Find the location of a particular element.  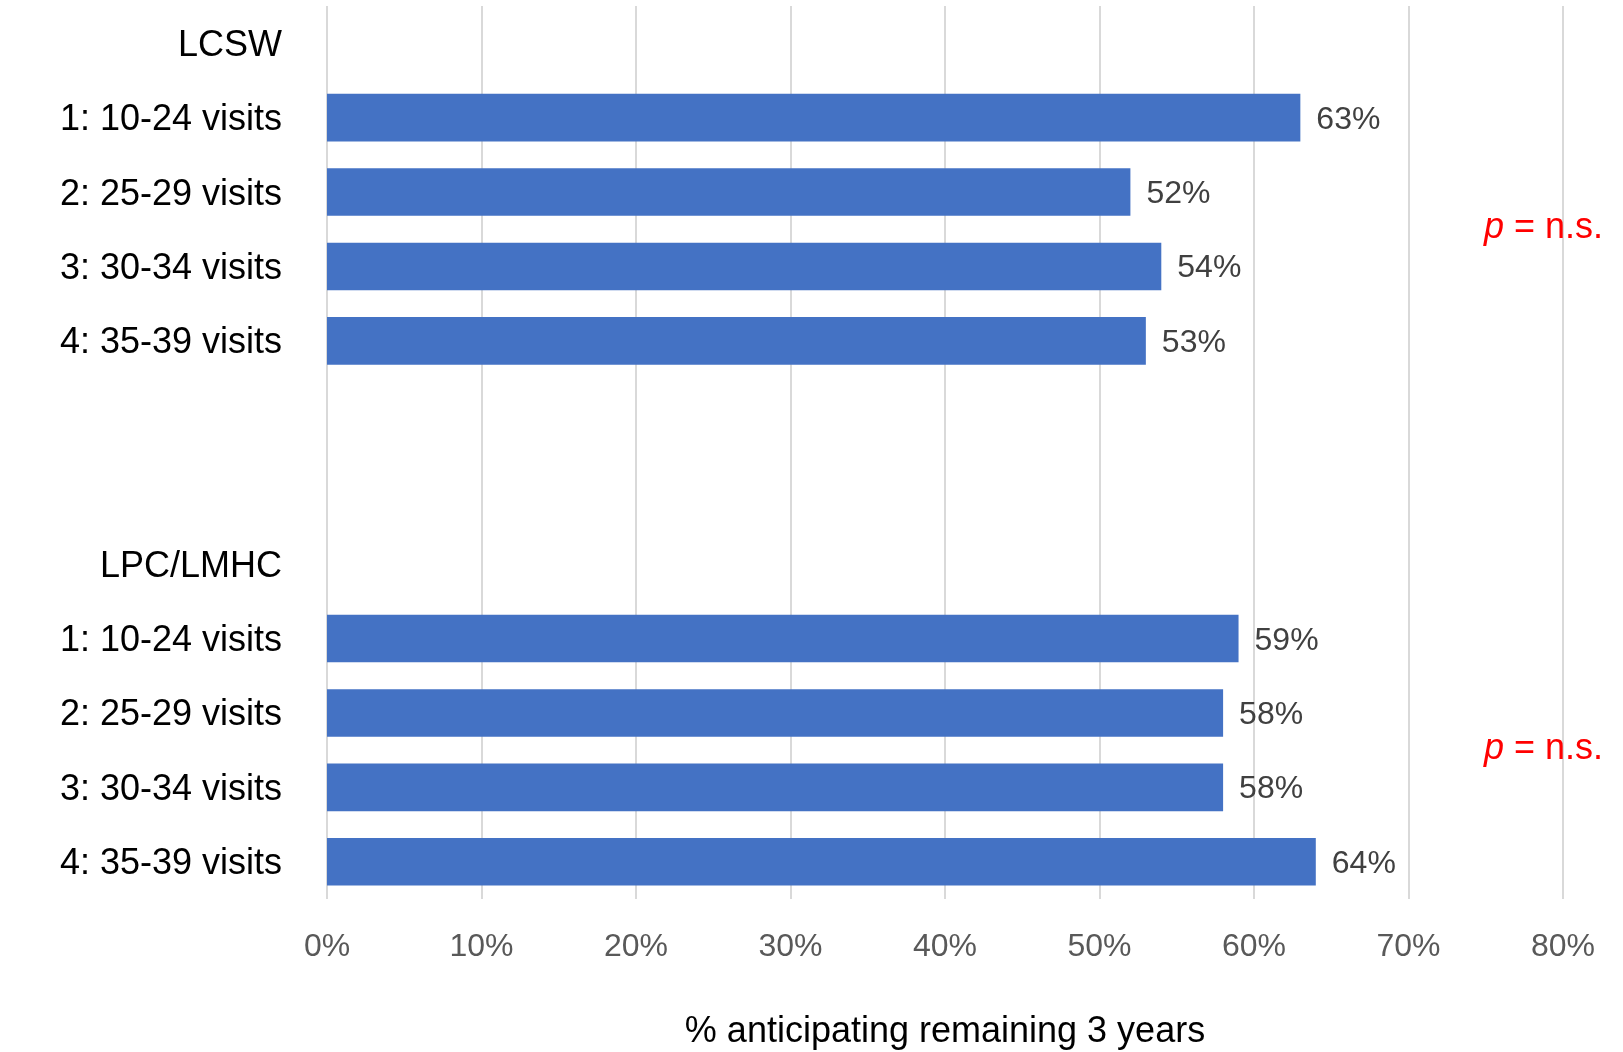

x-tick-label: 0% is located at coordinates (327, 945).